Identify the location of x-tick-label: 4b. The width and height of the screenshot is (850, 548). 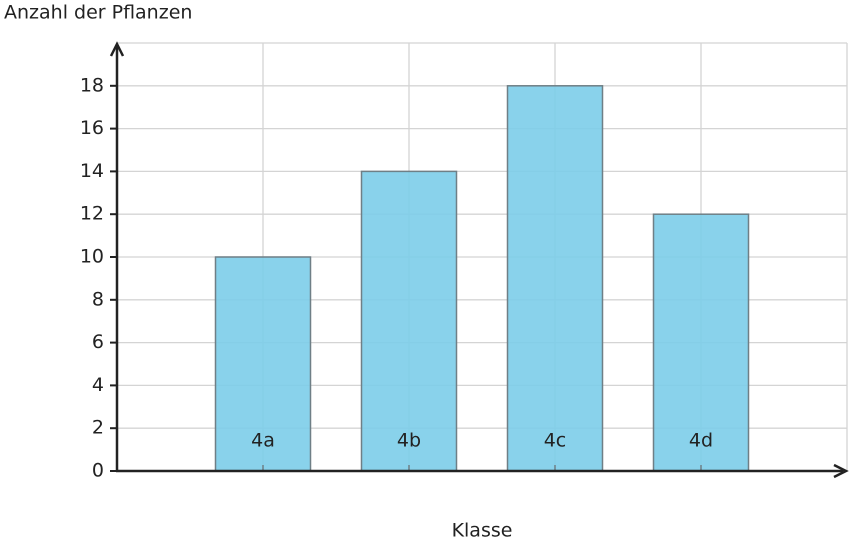
(409, 441).